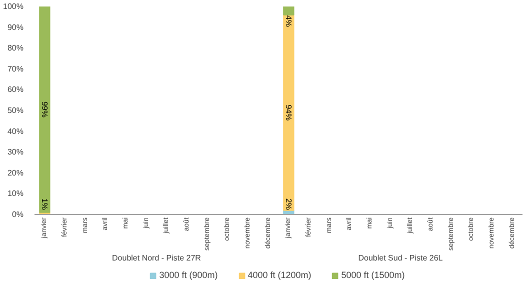 The width and height of the screenshot is (531, 305). I want to click on data-label: 94%, so click(289, 112).